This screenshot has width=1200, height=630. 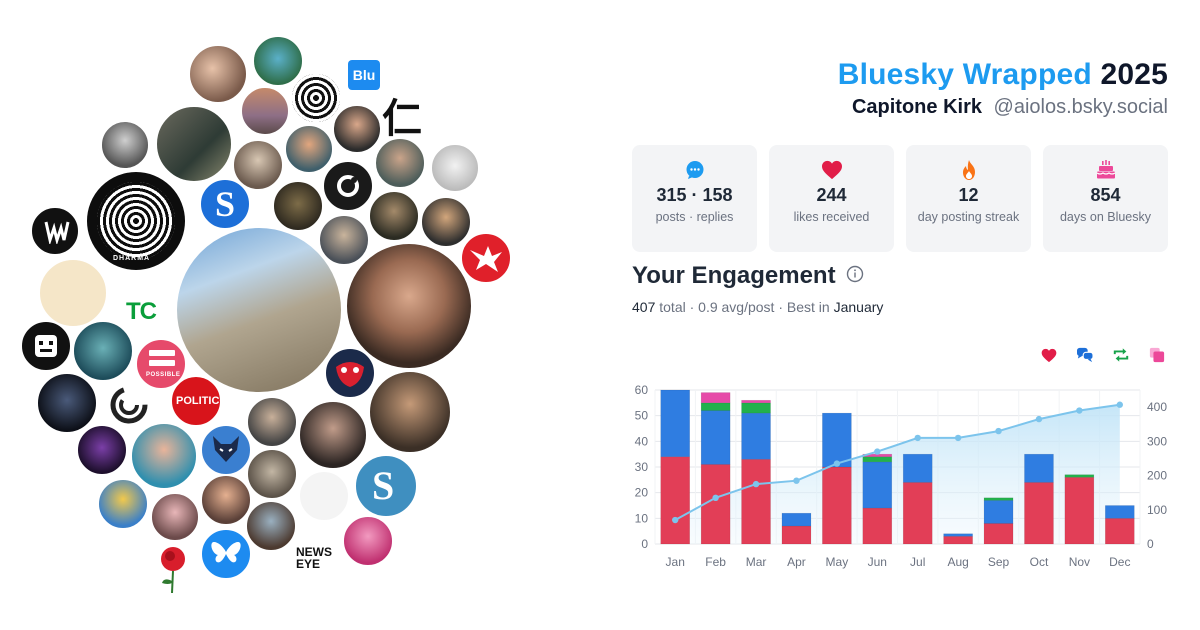 I want to click on chat-bubble-icon, so click(x=694, y=170).